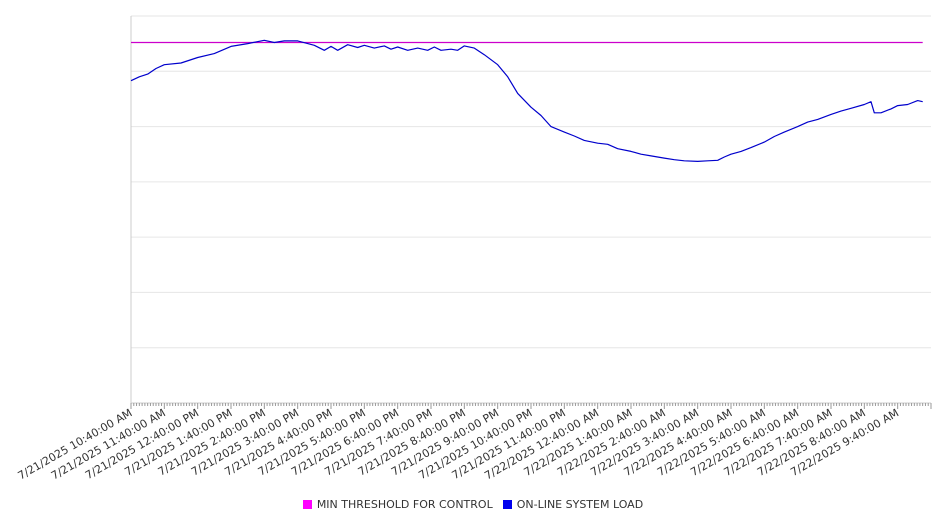  Describe the element at coordinates (307, 504) in the screenshot. I see `legend-swatch-min-threshold` at that location.